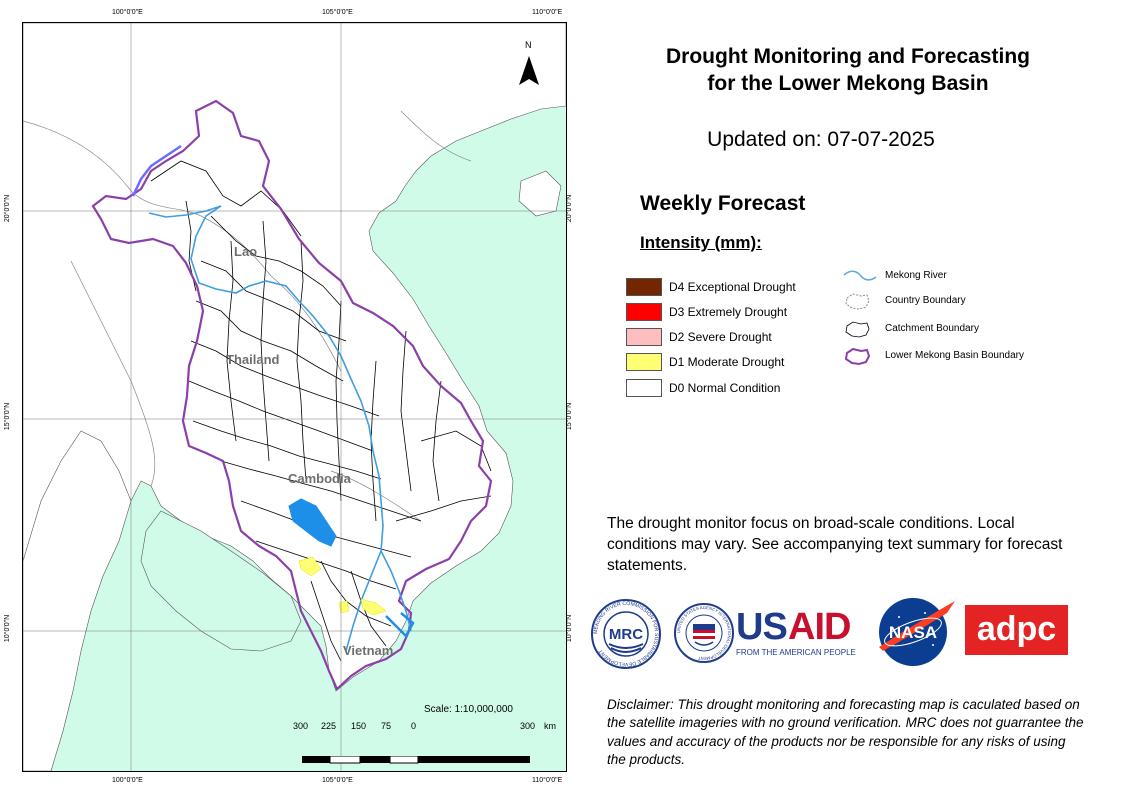 The height and width of the screenshot is (794, 1122). Describe the element at coordinates (8, 416) in the screenshot. I see `latitude-label-15-left: 15°0'0"N` at that location.